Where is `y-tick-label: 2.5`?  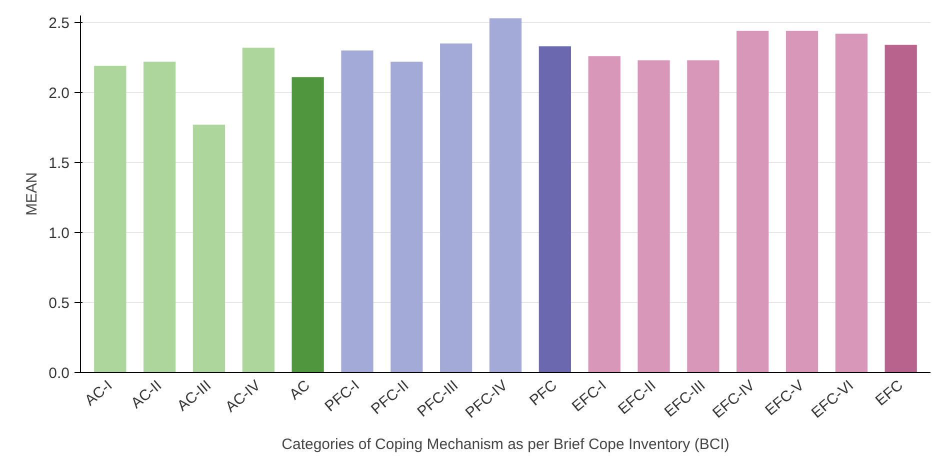 y-tick-label: 2.5 is located at coordinates (59, 23).